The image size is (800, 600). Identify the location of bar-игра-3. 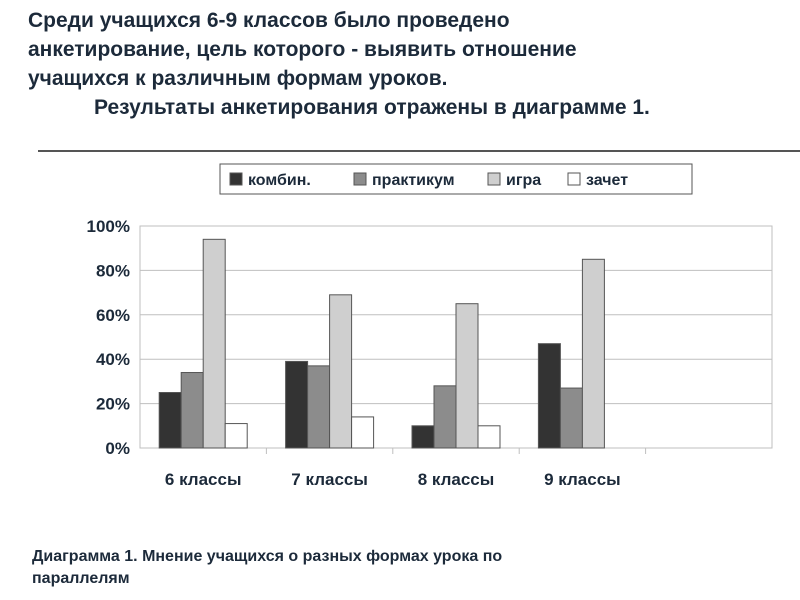
(467, 376).